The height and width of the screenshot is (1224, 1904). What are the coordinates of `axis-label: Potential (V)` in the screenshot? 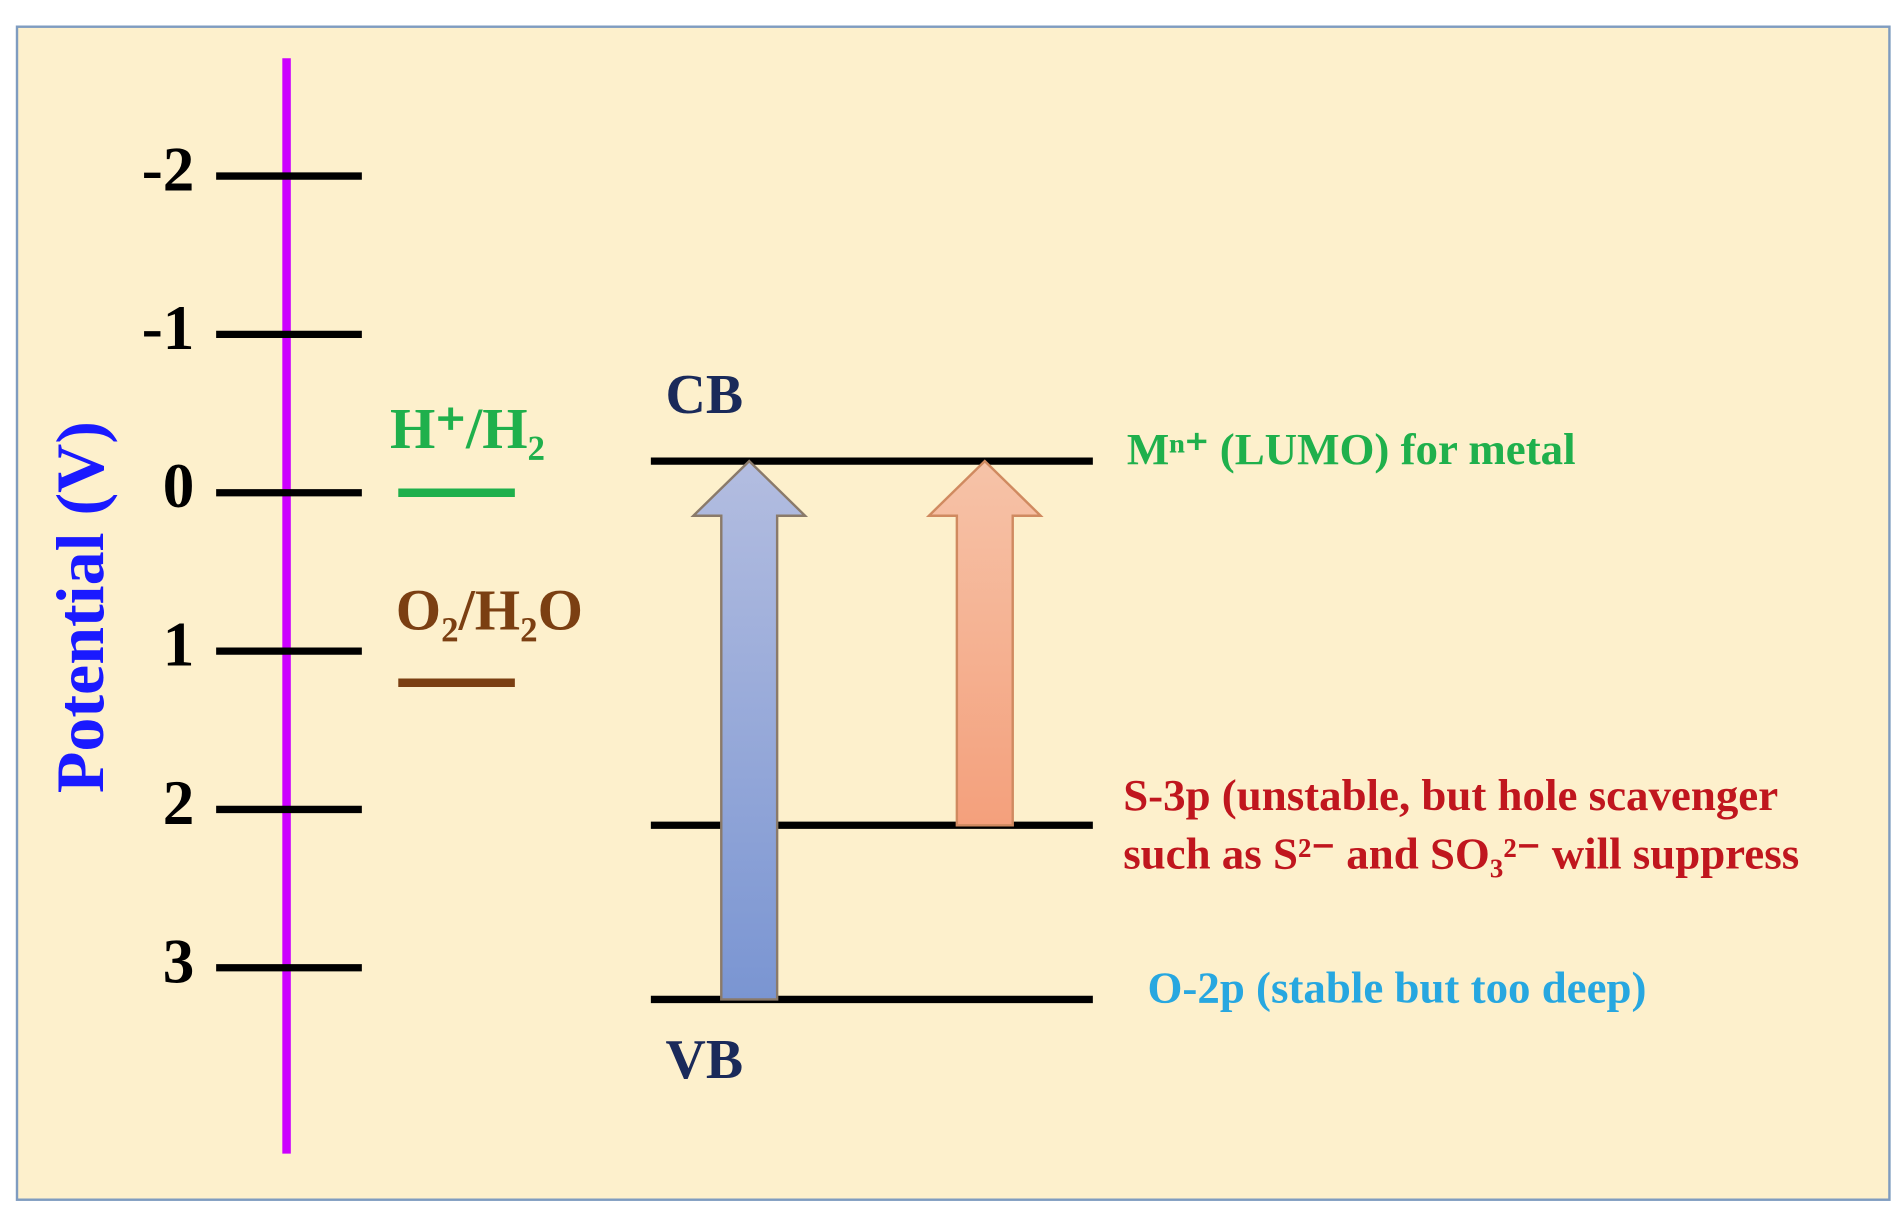 It's located at (80, 607).